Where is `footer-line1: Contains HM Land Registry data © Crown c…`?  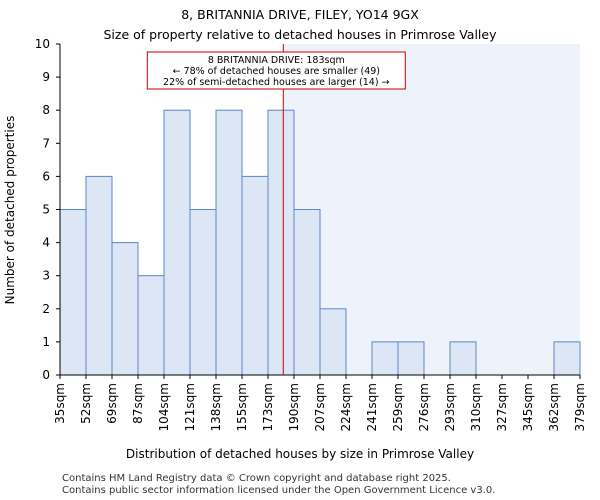
footer-line1: Contains HM Land Registry data © Crown c… is located at coordinates (256, 478).